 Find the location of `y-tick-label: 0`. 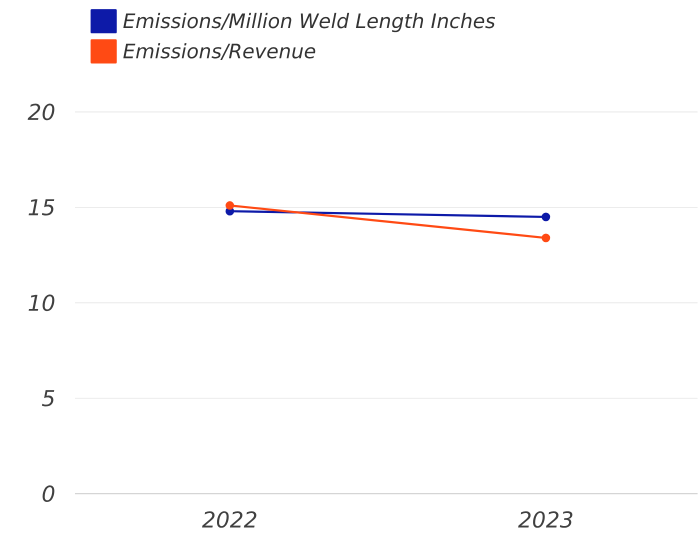

y-tick-label: 0 is located at coordinates (48, 494).